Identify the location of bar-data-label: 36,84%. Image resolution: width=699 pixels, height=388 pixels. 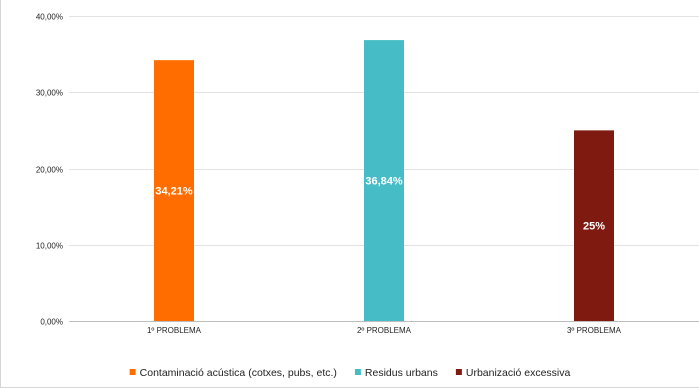
(384, 182).